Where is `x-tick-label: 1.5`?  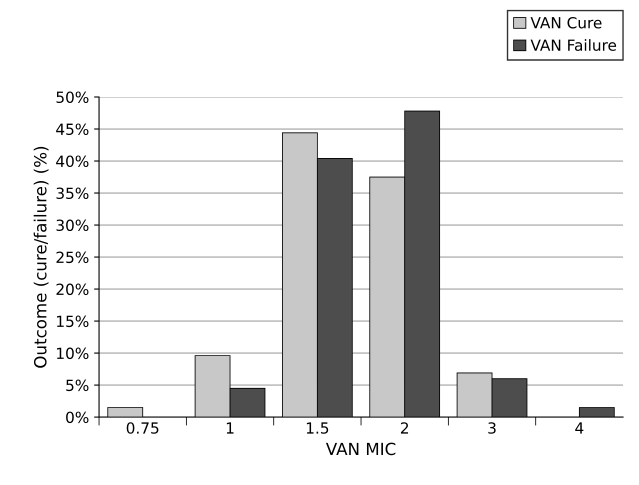
x-tick-label: 1.5 is located at coordinates (317, 428).